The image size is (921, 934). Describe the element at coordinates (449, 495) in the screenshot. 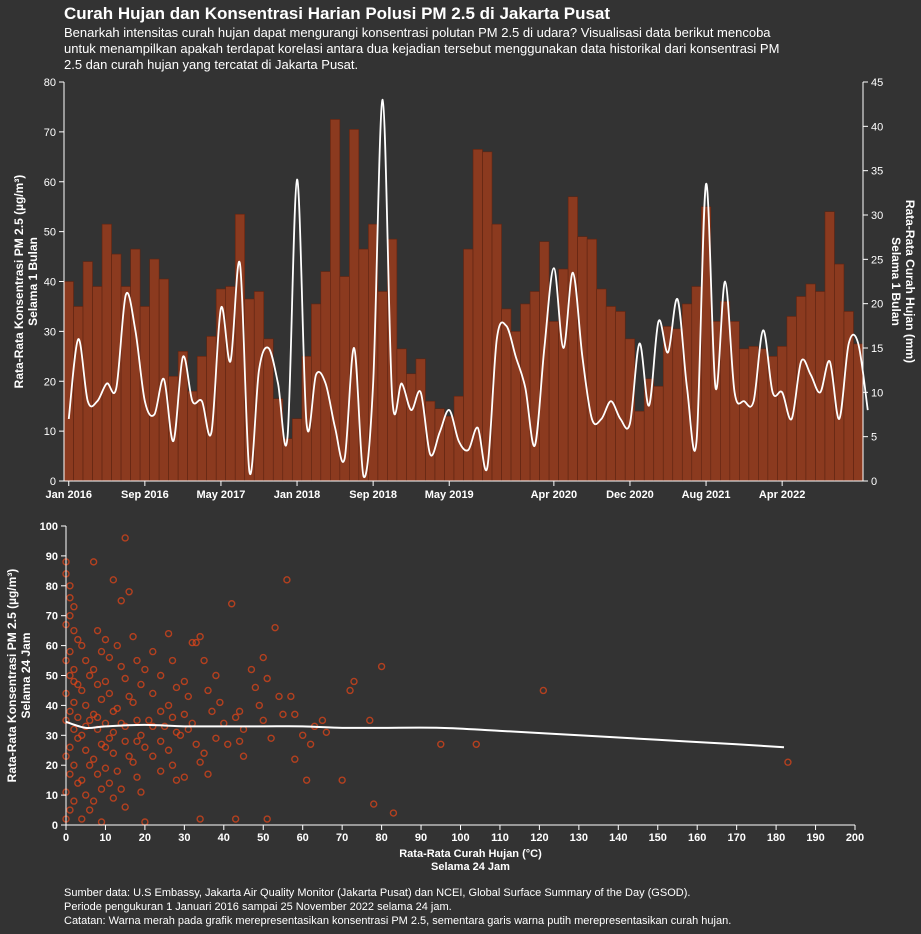

I see `x-tick-label: May 2019` at that location.